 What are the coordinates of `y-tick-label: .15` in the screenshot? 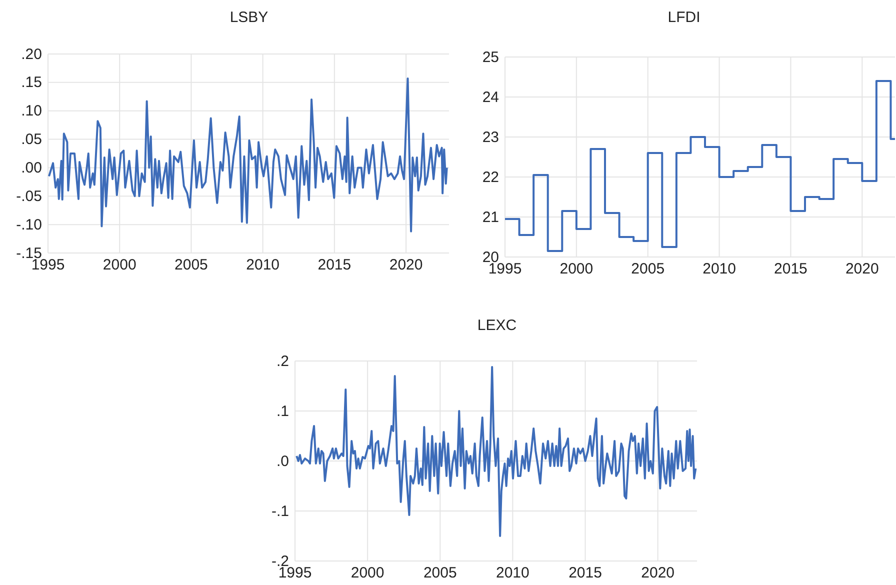 It's located at (31, 83).